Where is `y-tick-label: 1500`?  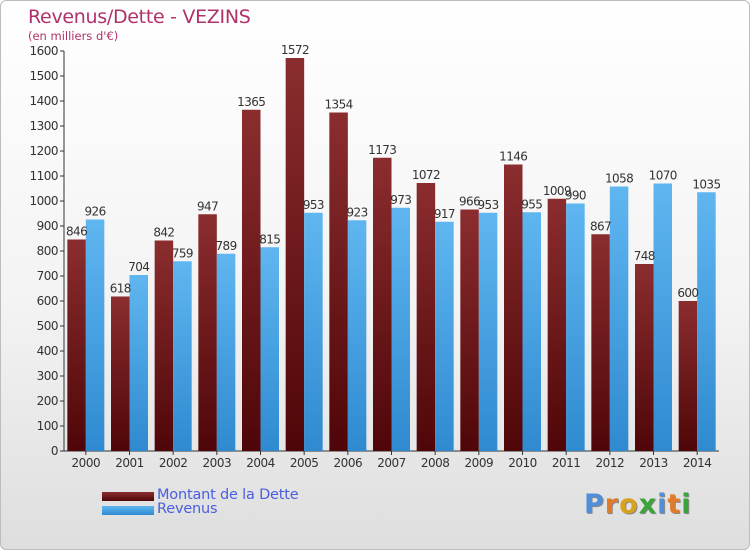 y-tick-label: 1500 is located at coordinates (43, 76).